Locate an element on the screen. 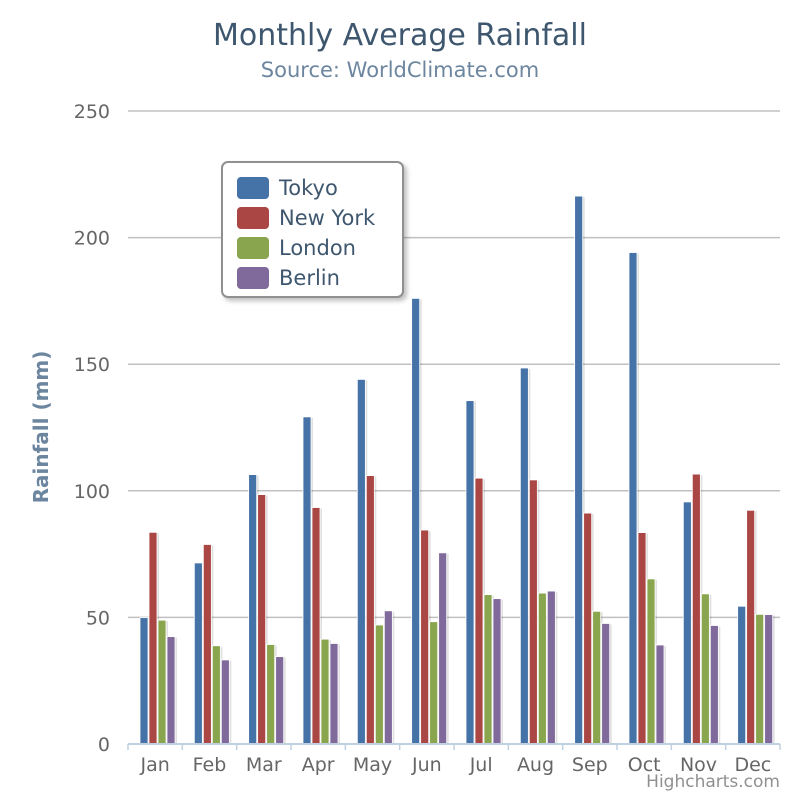 The image size is (800, 800). bar-berlin-jul is located at coordinates (497, 671).